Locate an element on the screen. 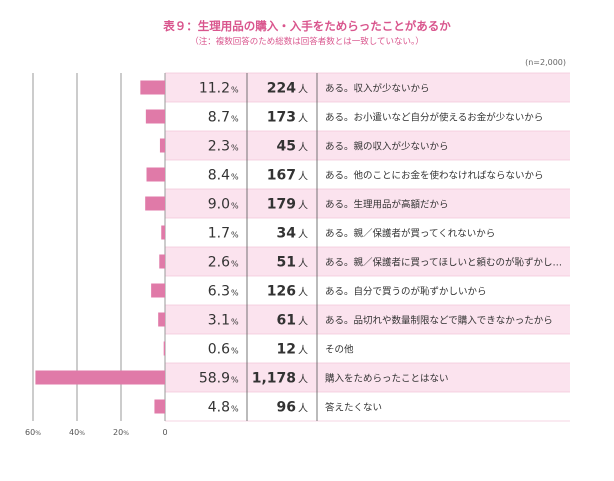 Image resolution: width=614 pixels, height=481 pixels. category-label: ある。他のことにお金を使わなければならないから is located at coordinates (434, 176).